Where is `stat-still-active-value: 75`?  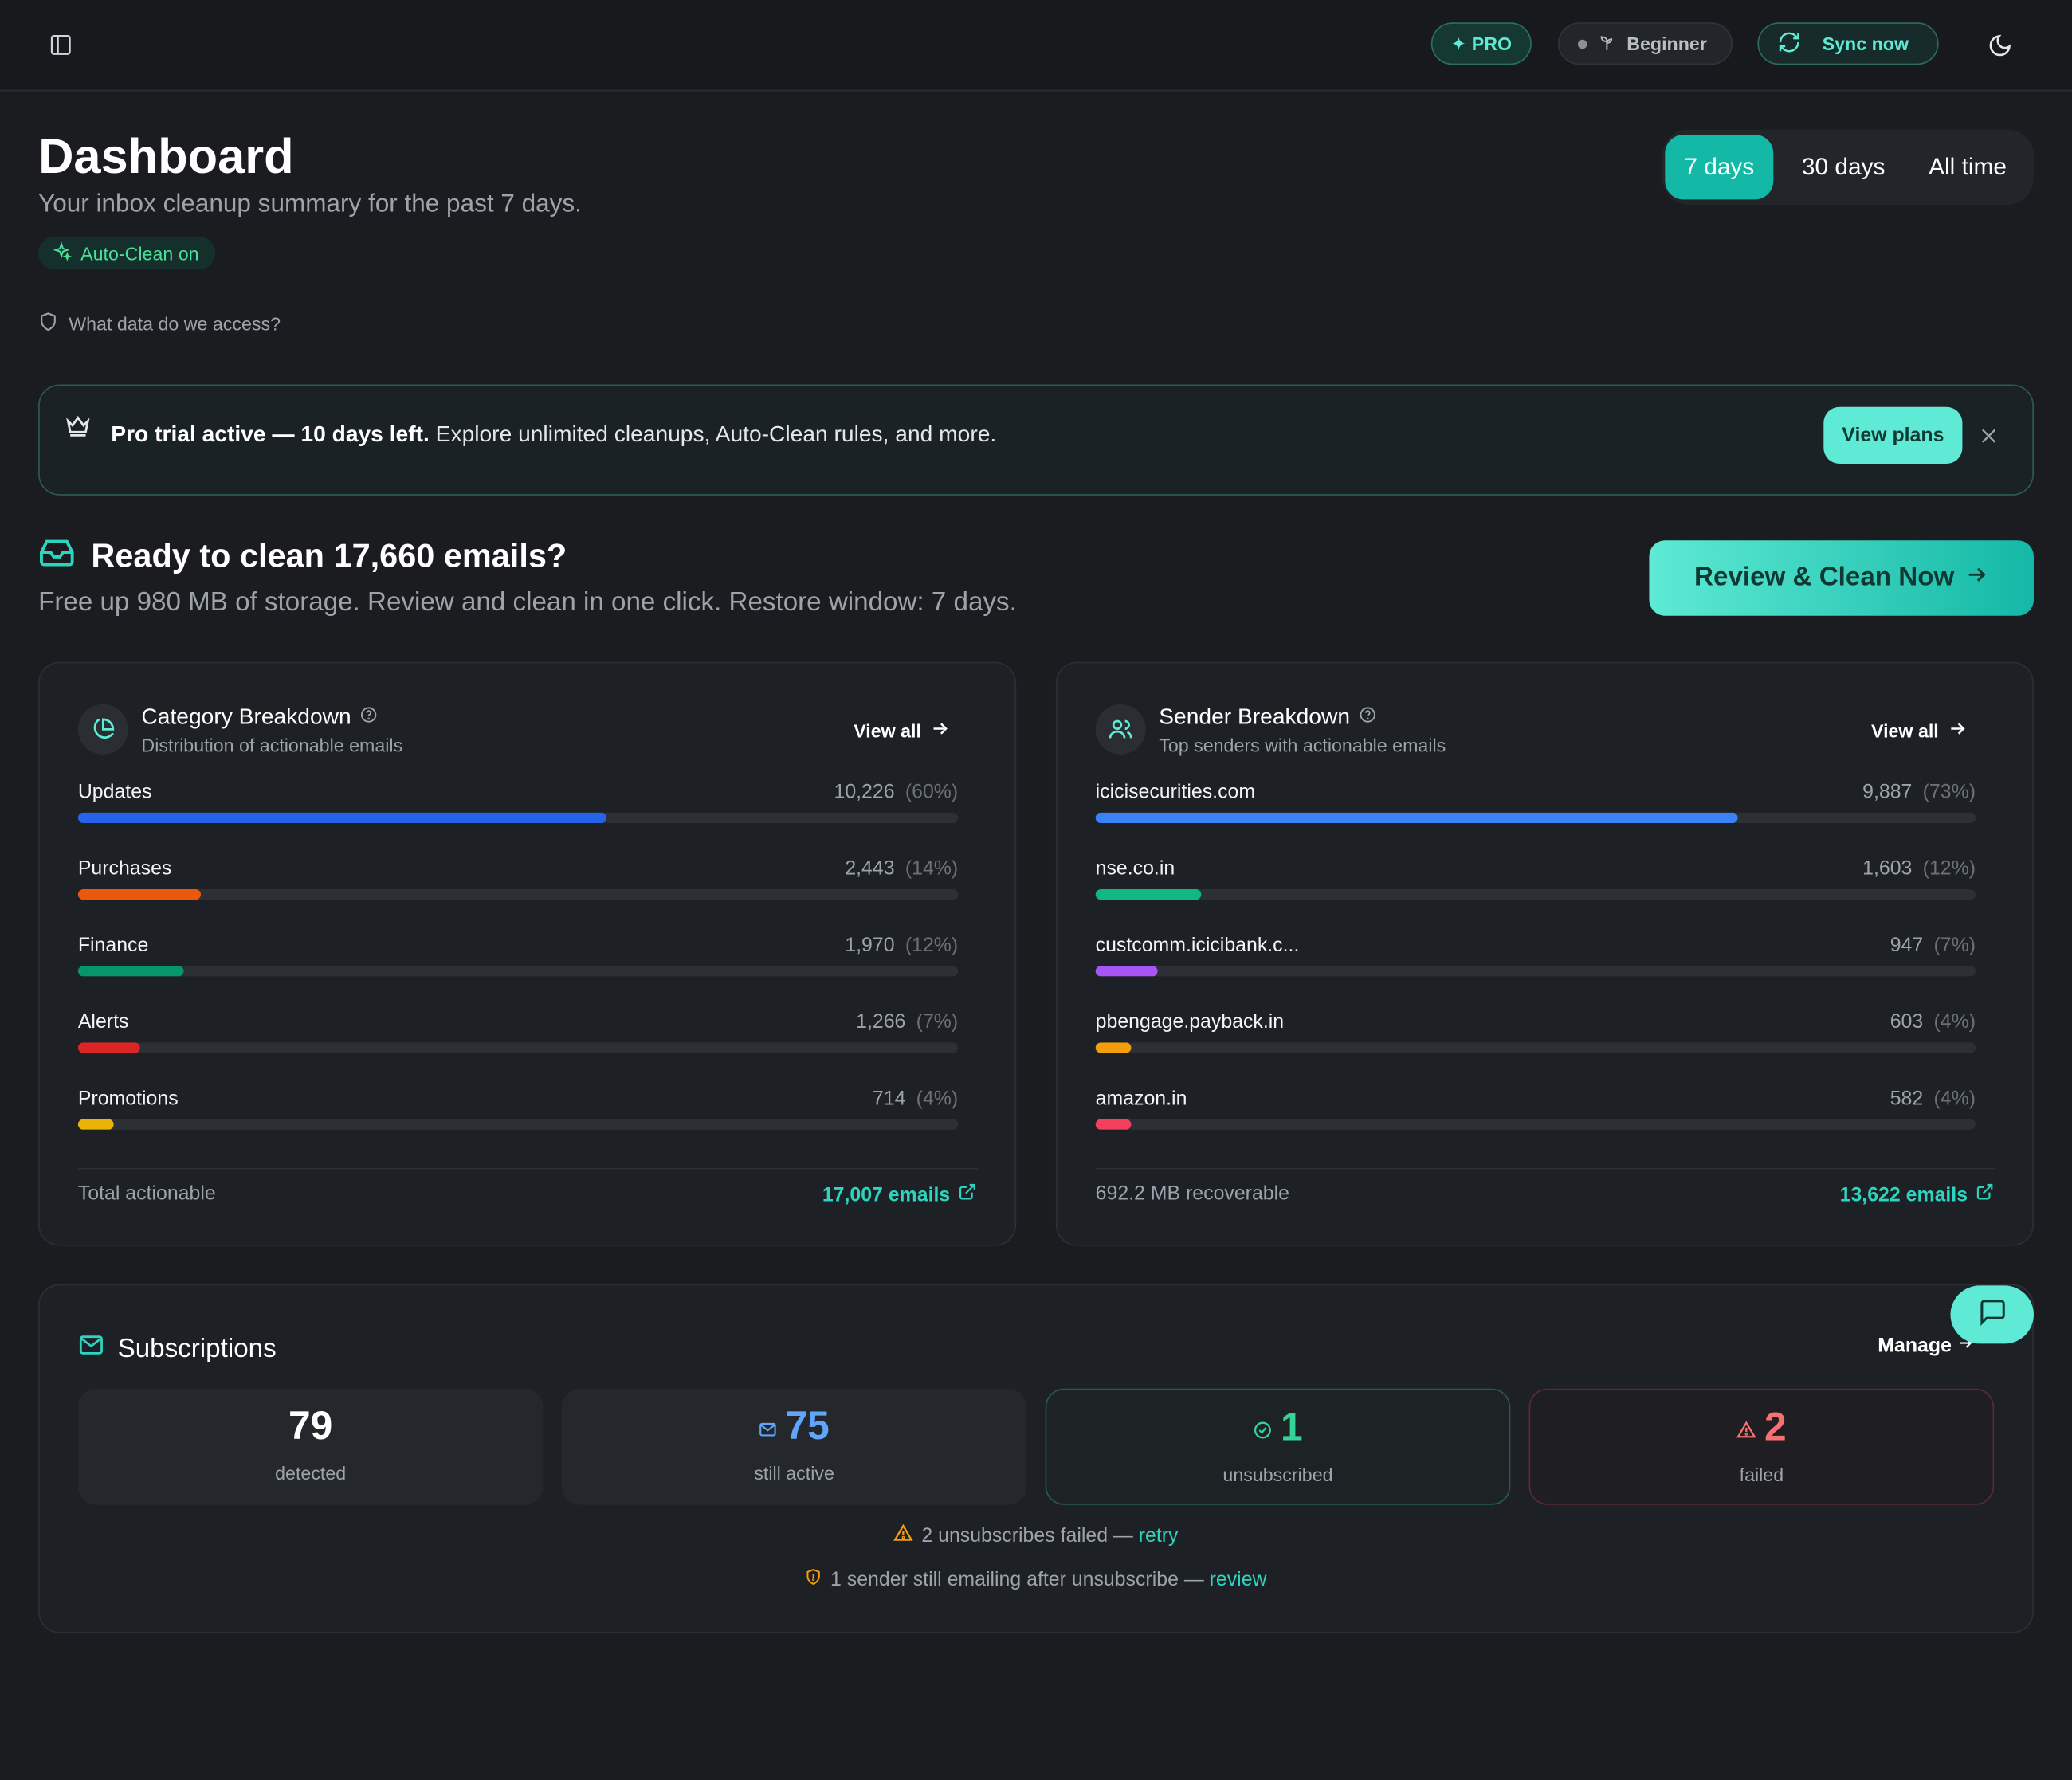
stat-still-active-value: 75 is located at coordinates (807, 1426).